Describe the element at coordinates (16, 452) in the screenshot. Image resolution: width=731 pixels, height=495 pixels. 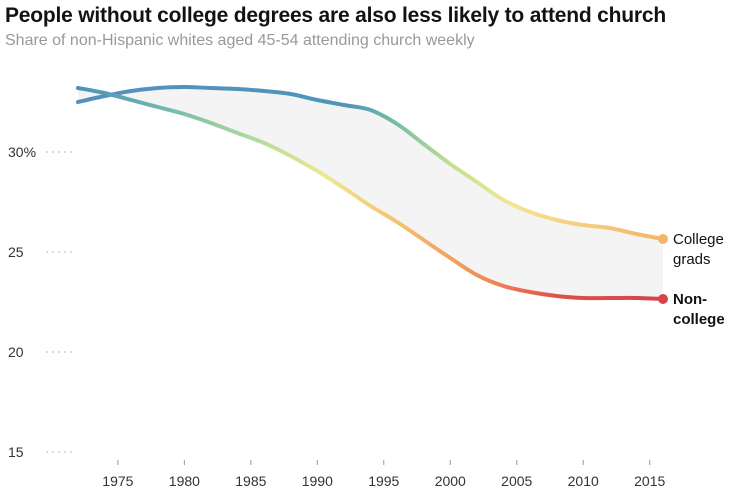
I see `y-tick-label: 15` at that location.